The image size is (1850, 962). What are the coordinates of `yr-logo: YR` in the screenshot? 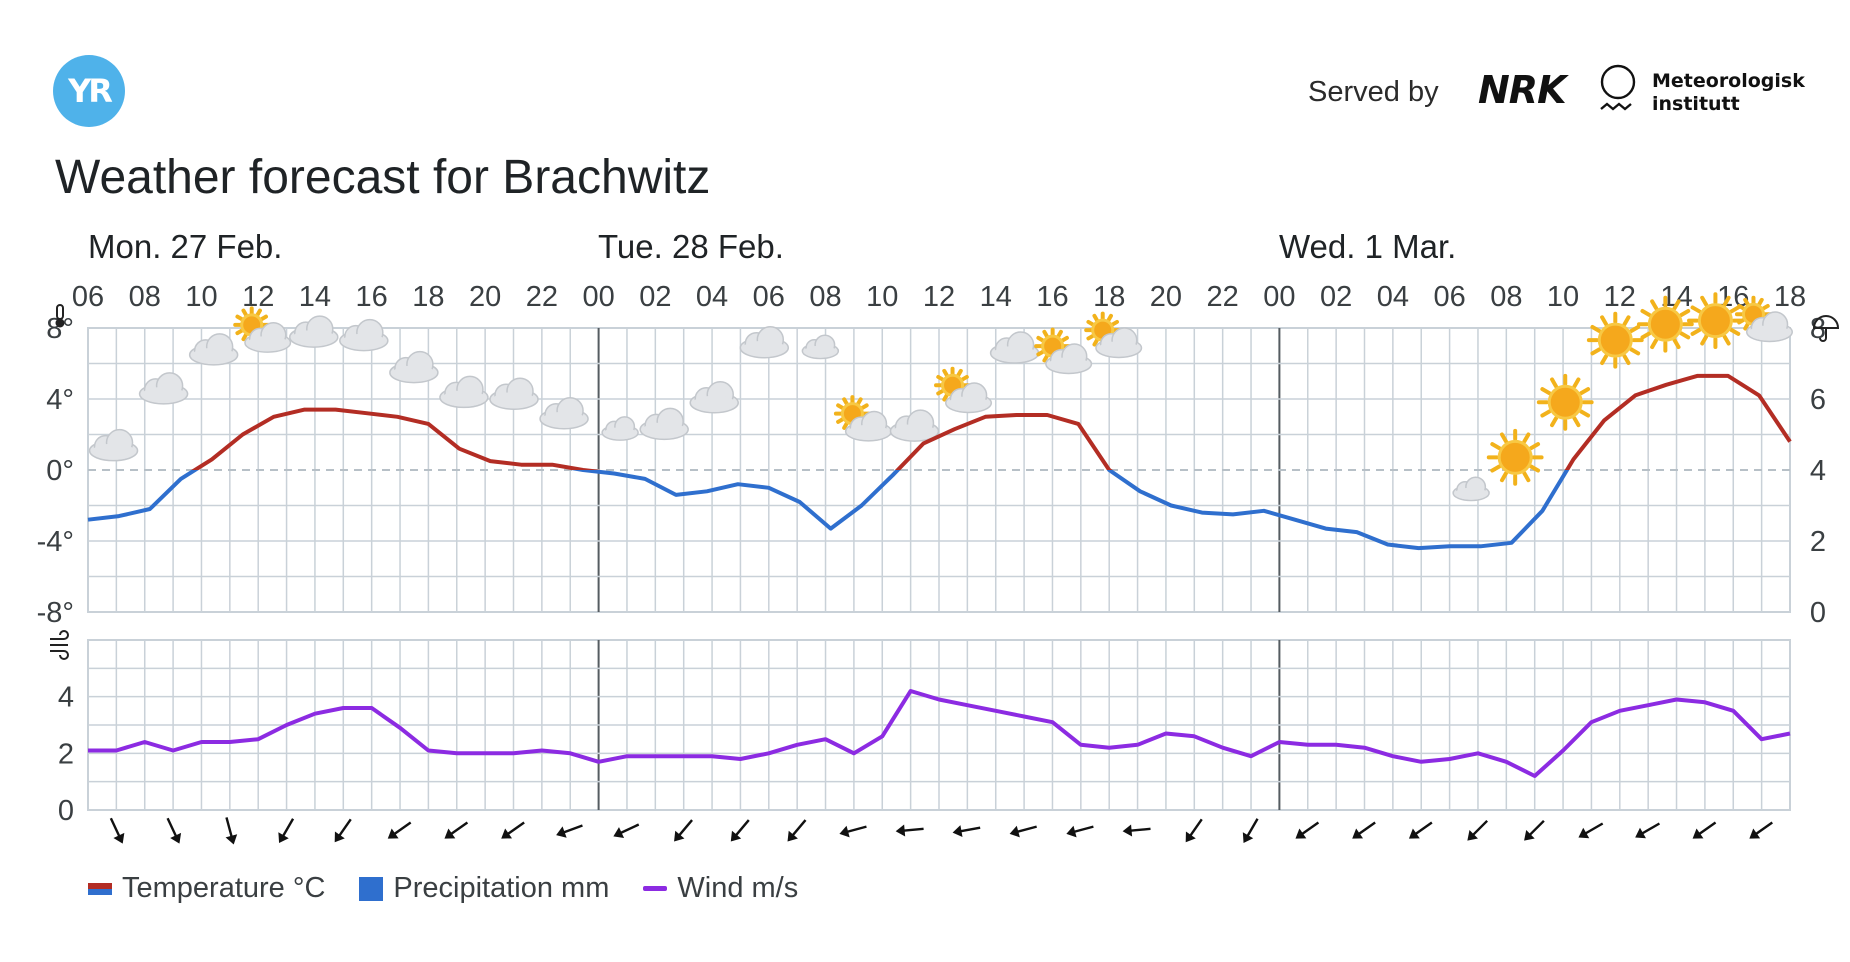 It's located at (89, 91).